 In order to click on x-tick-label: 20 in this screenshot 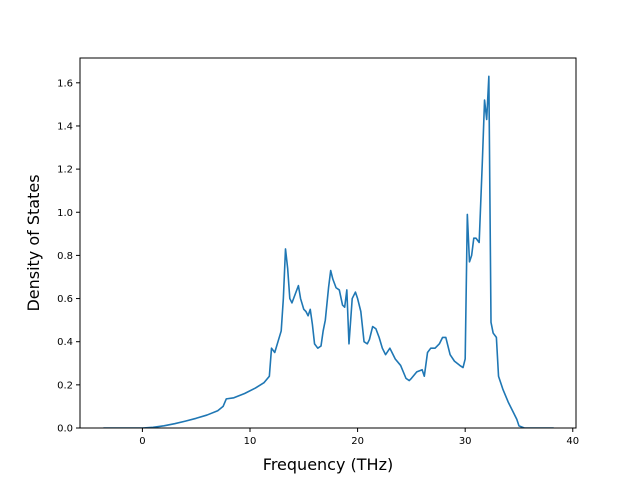, I will do `click(357, 441)`.